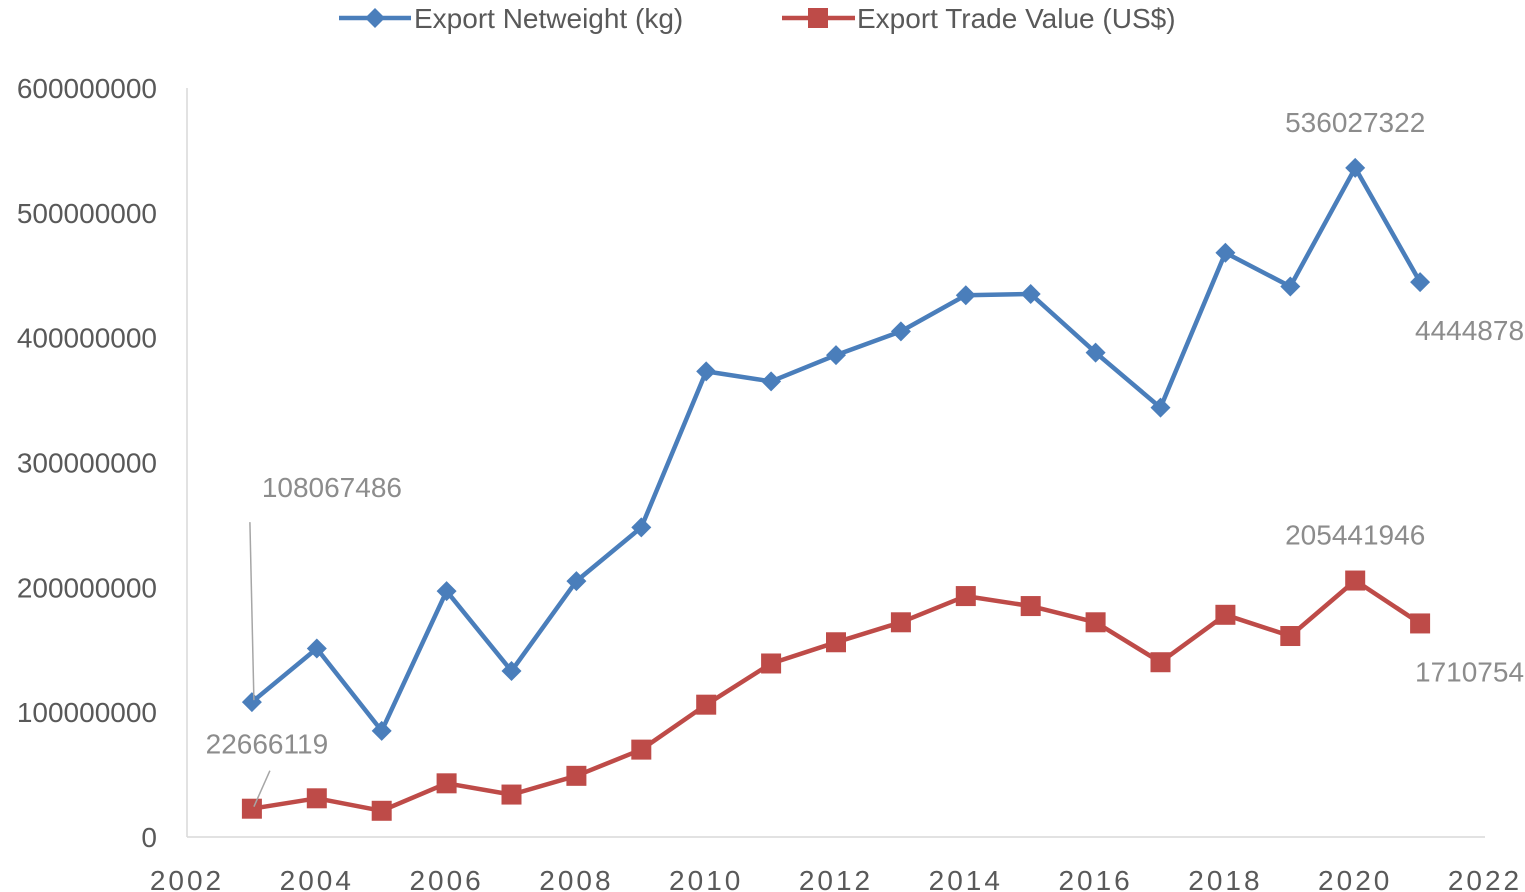  I want to click on legend-label: Export Netweight (kg), so click(548, 18).